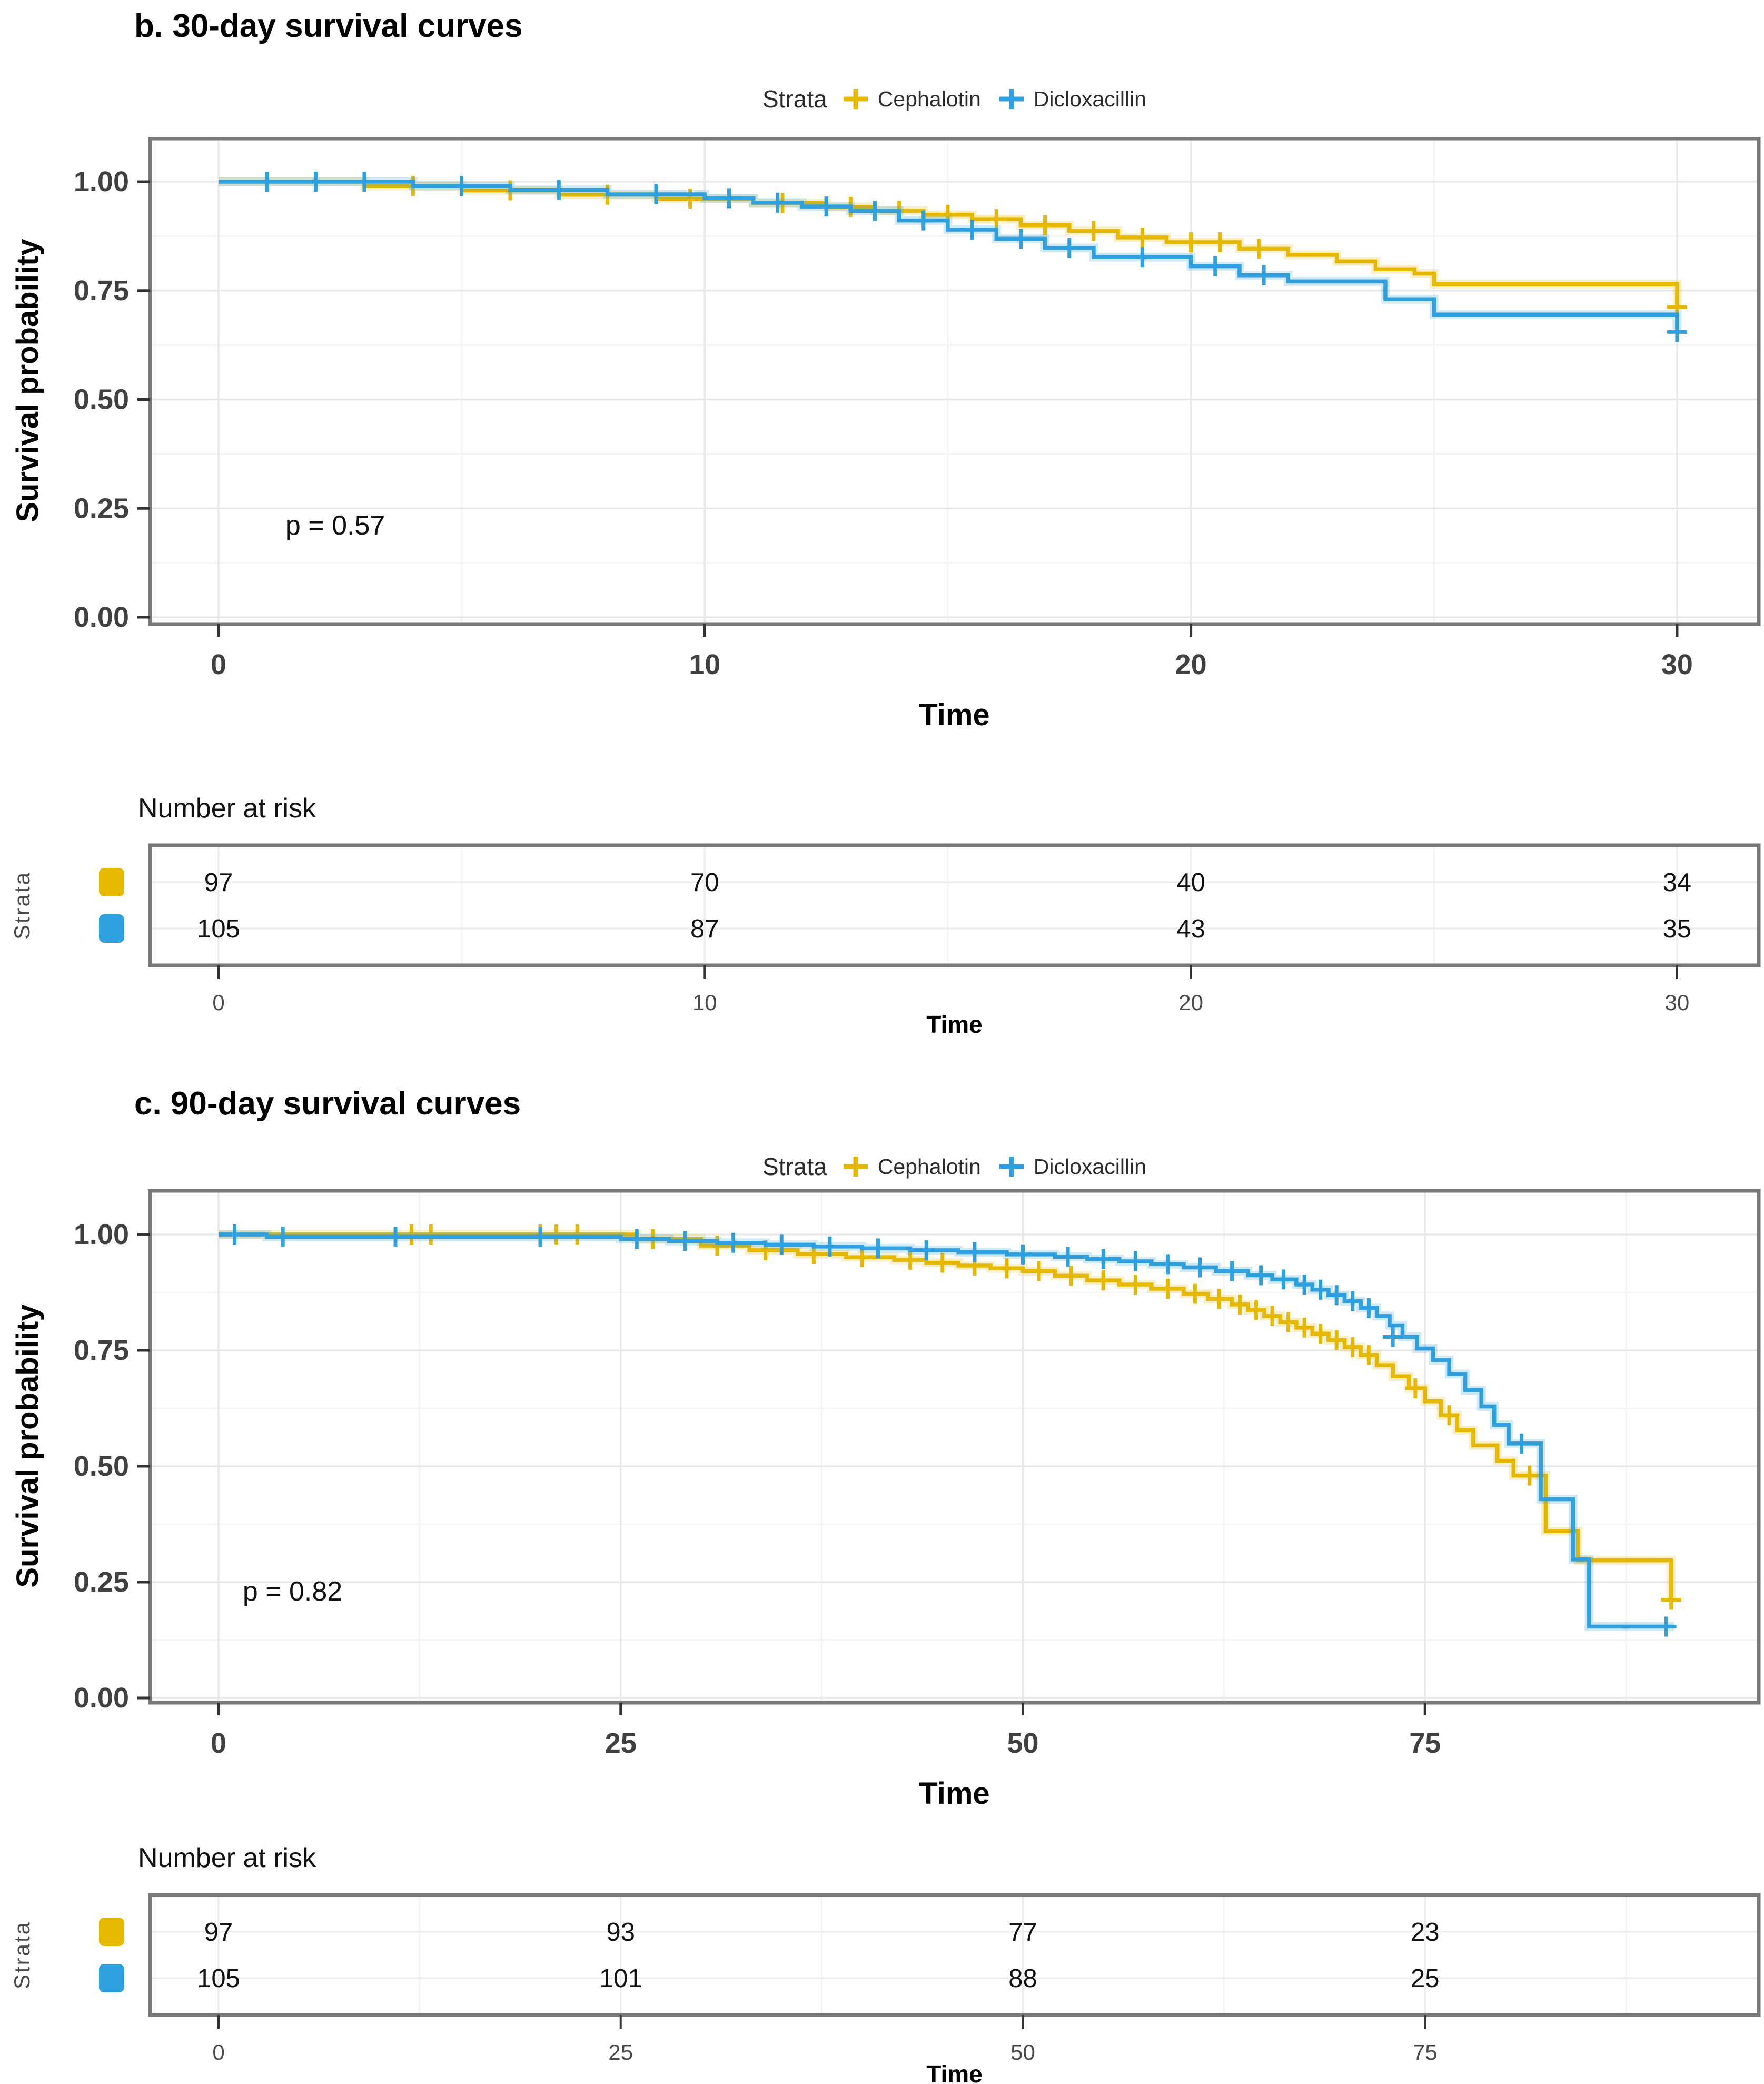 The height and width of the screenshot is (2084, 1764). I want to click on risk-count-dicloxacillin: 43, so click(1190, 929).